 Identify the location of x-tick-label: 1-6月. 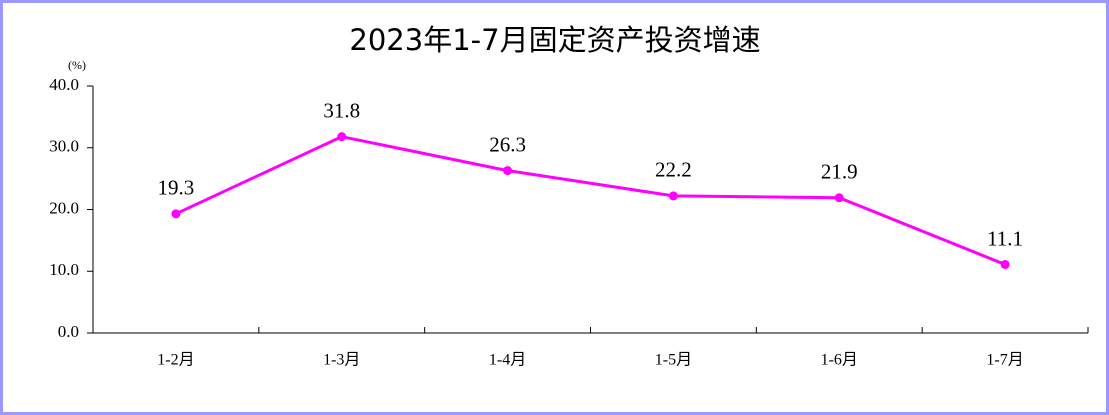
(839, 360).